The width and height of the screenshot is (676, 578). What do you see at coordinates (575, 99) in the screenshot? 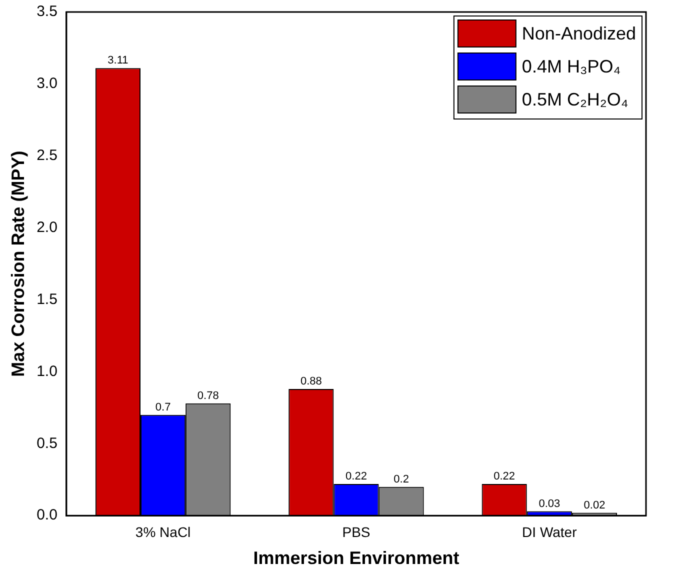
I see `legend-label: 0.5M C₂H₂O₄` at bounding box center [575, 99].